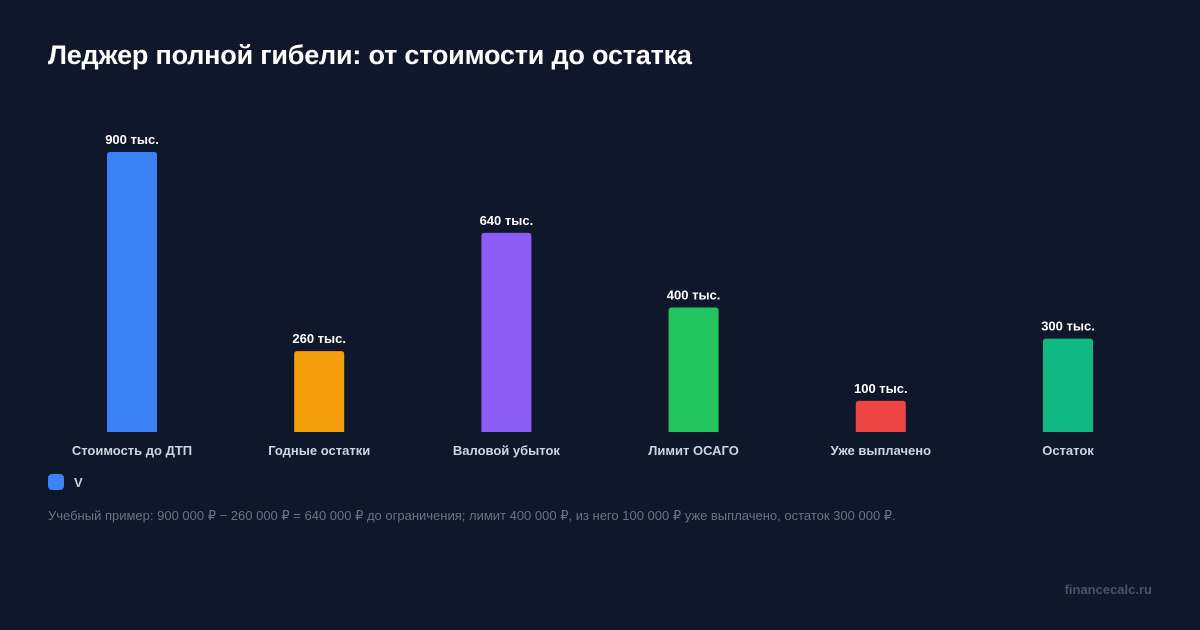 Image resolution: width=1200 pixels, height=630 pixels. Describe the element at coordinates (1068, 450) in the screenshot. I see `x-tick-label: Остаток` at that location.